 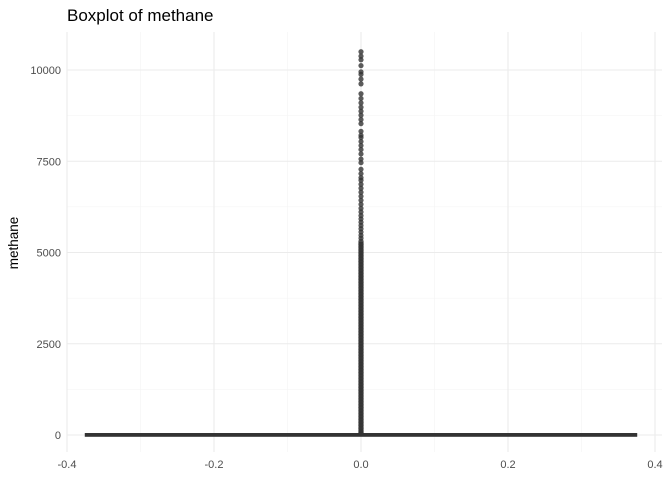 I want to click on x-tick-label: 0.0, so click(x=360, y=465).